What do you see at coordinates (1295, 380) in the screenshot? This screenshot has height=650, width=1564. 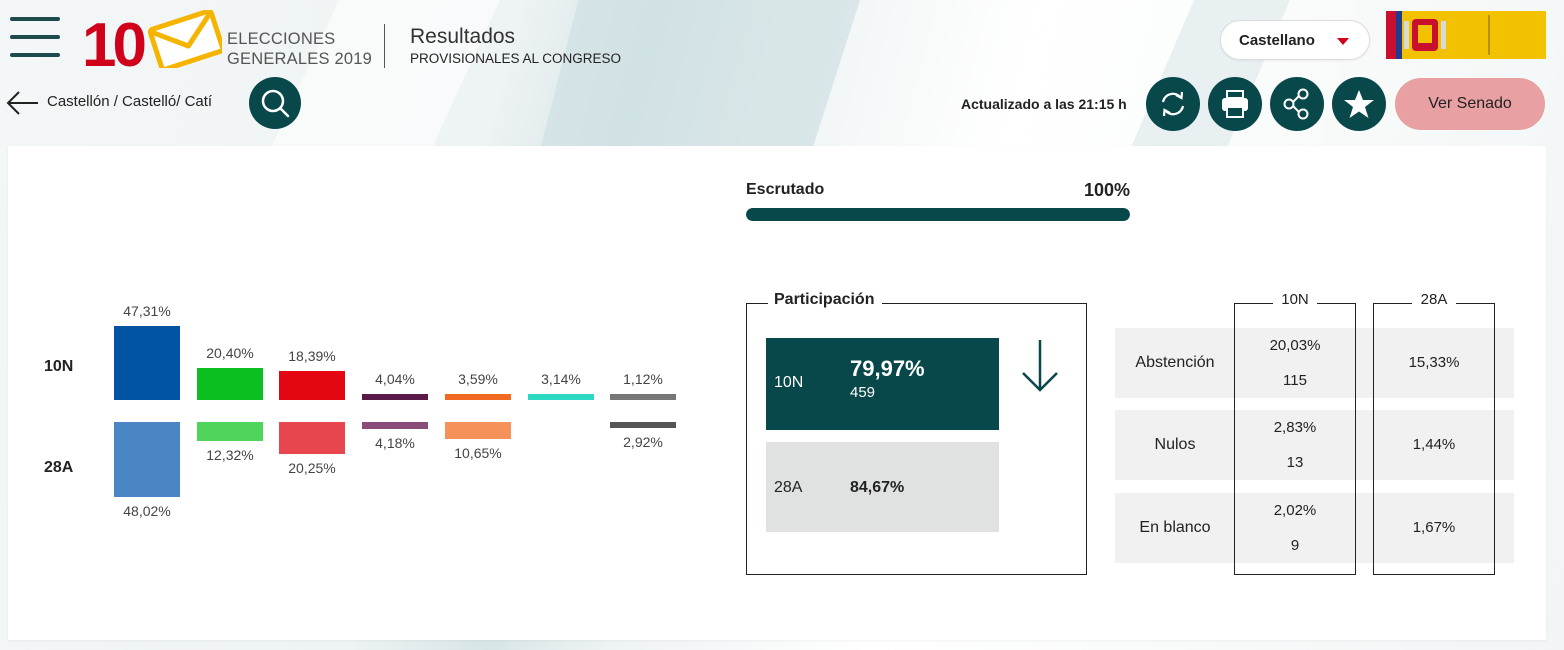 I see `table-cell-count: 115` at bounding box center [1295, 380].